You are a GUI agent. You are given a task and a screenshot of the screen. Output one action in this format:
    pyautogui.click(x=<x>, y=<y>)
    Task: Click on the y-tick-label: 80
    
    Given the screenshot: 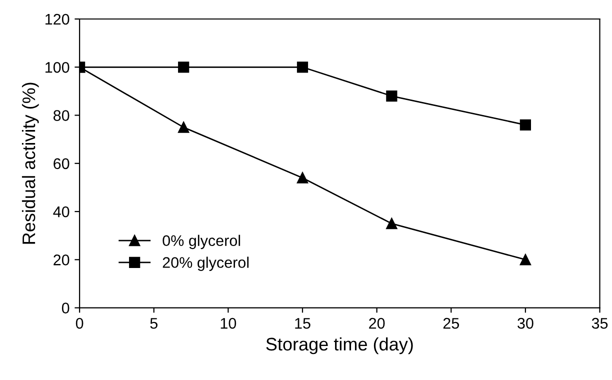 What is the action you would take?
    pyautogui.click(x=62, y=115)
    